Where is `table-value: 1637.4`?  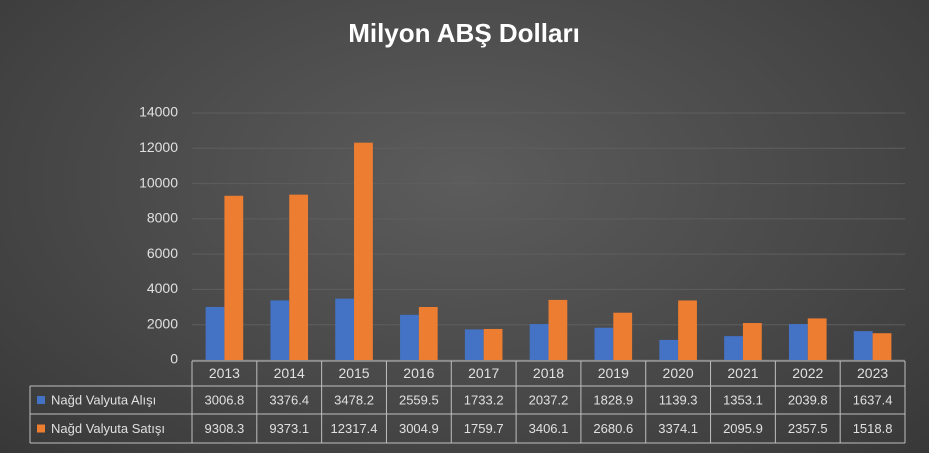
table-value: 1637.4 is located at coordinates (873, 399).